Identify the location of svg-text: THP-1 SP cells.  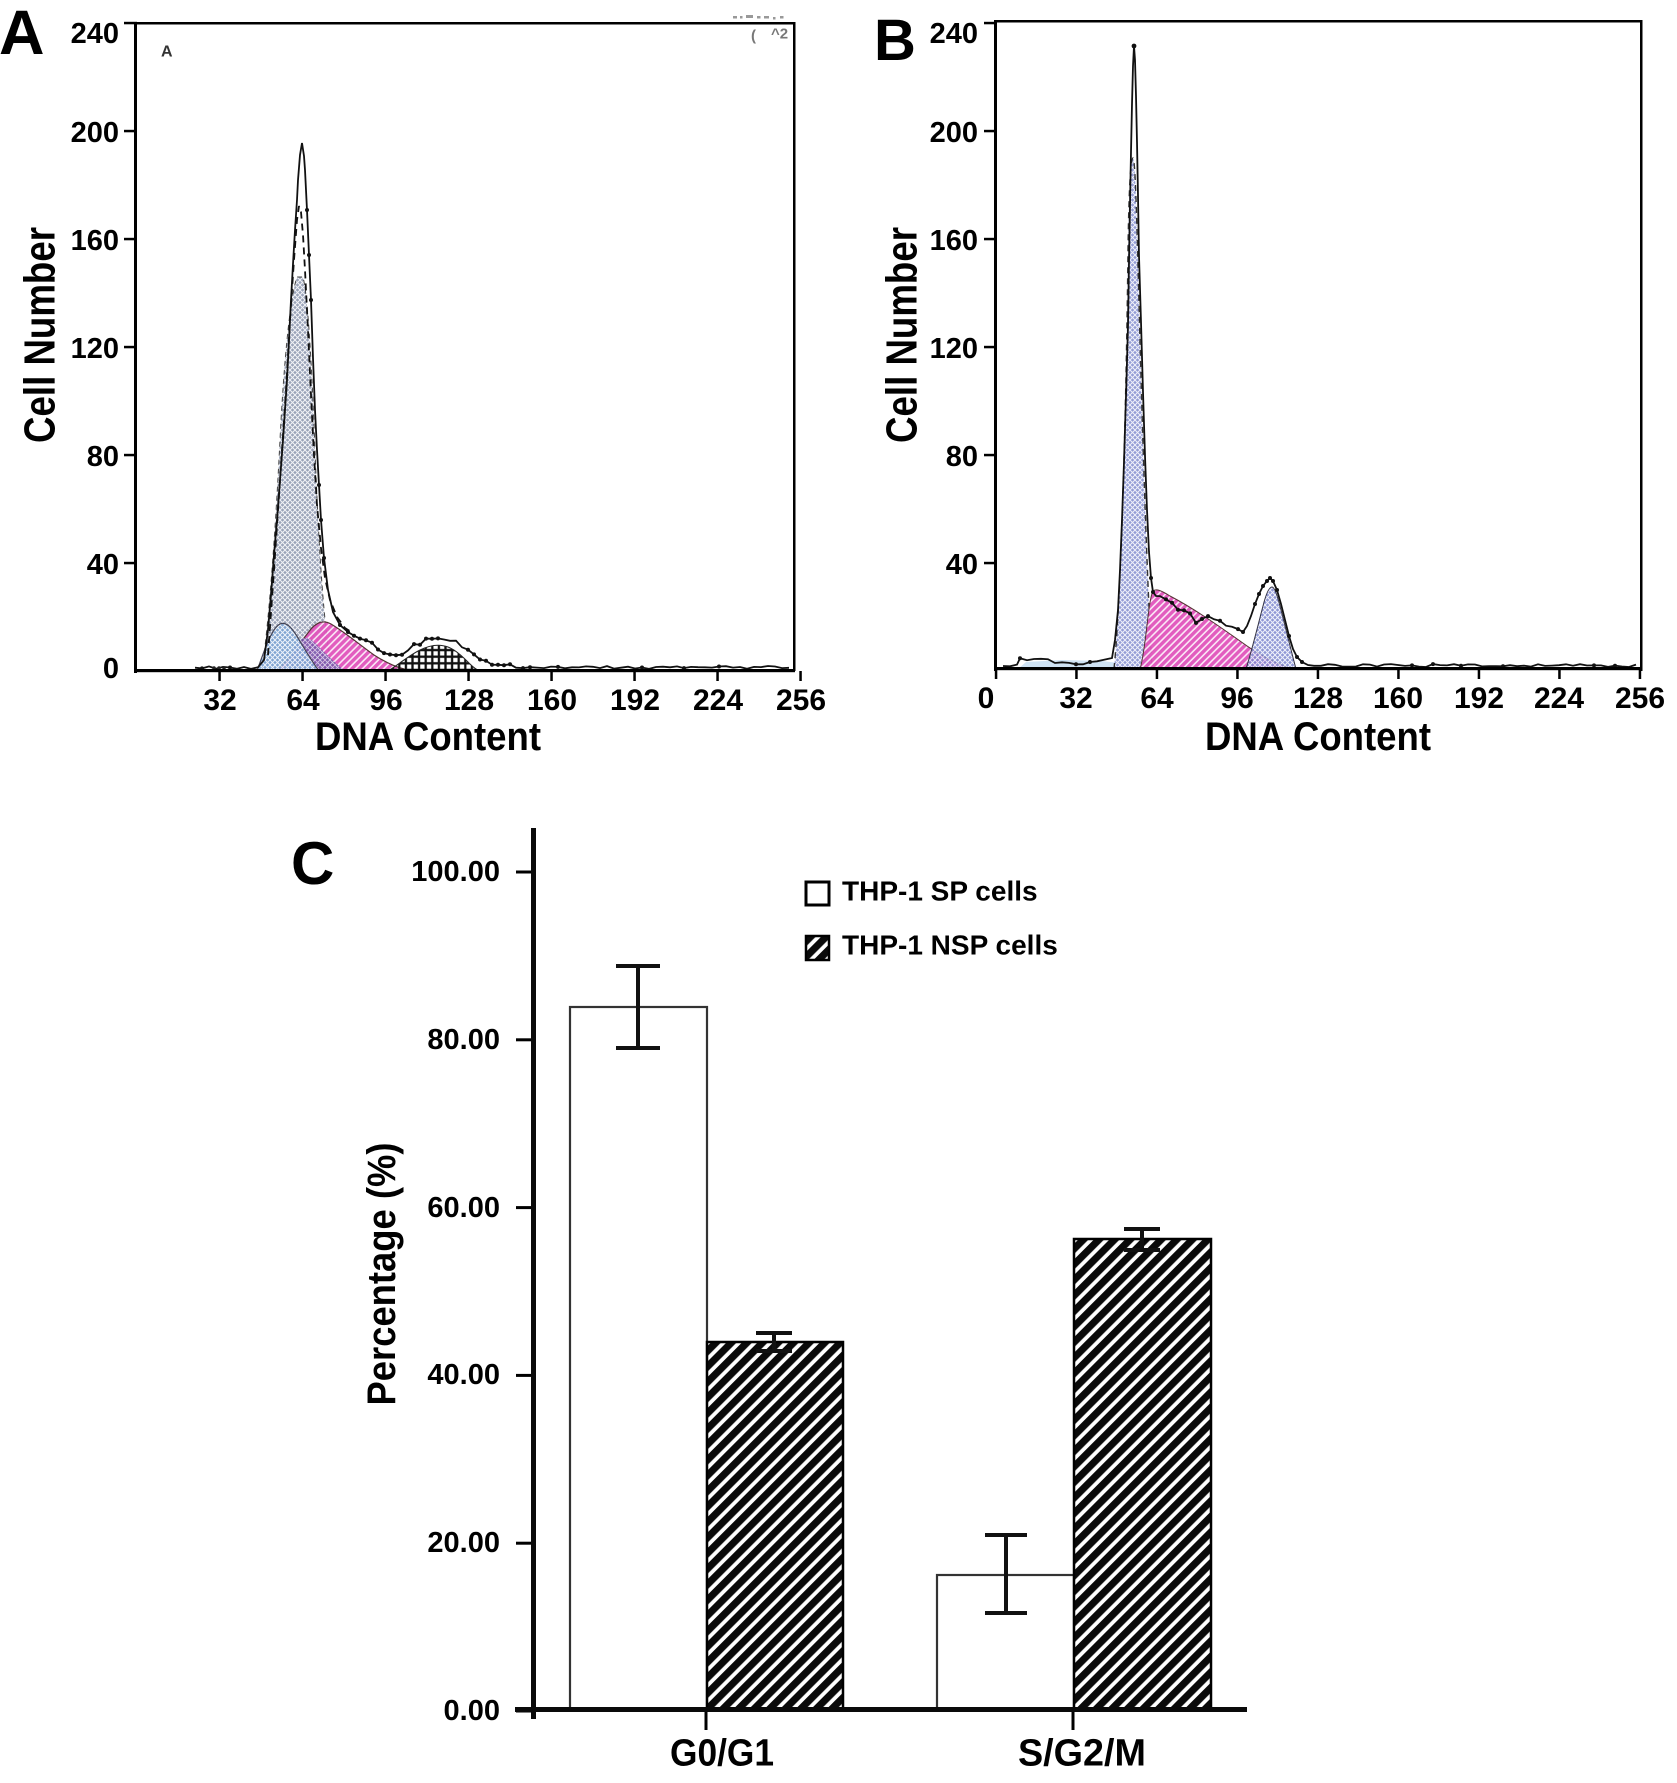
(940, 891).